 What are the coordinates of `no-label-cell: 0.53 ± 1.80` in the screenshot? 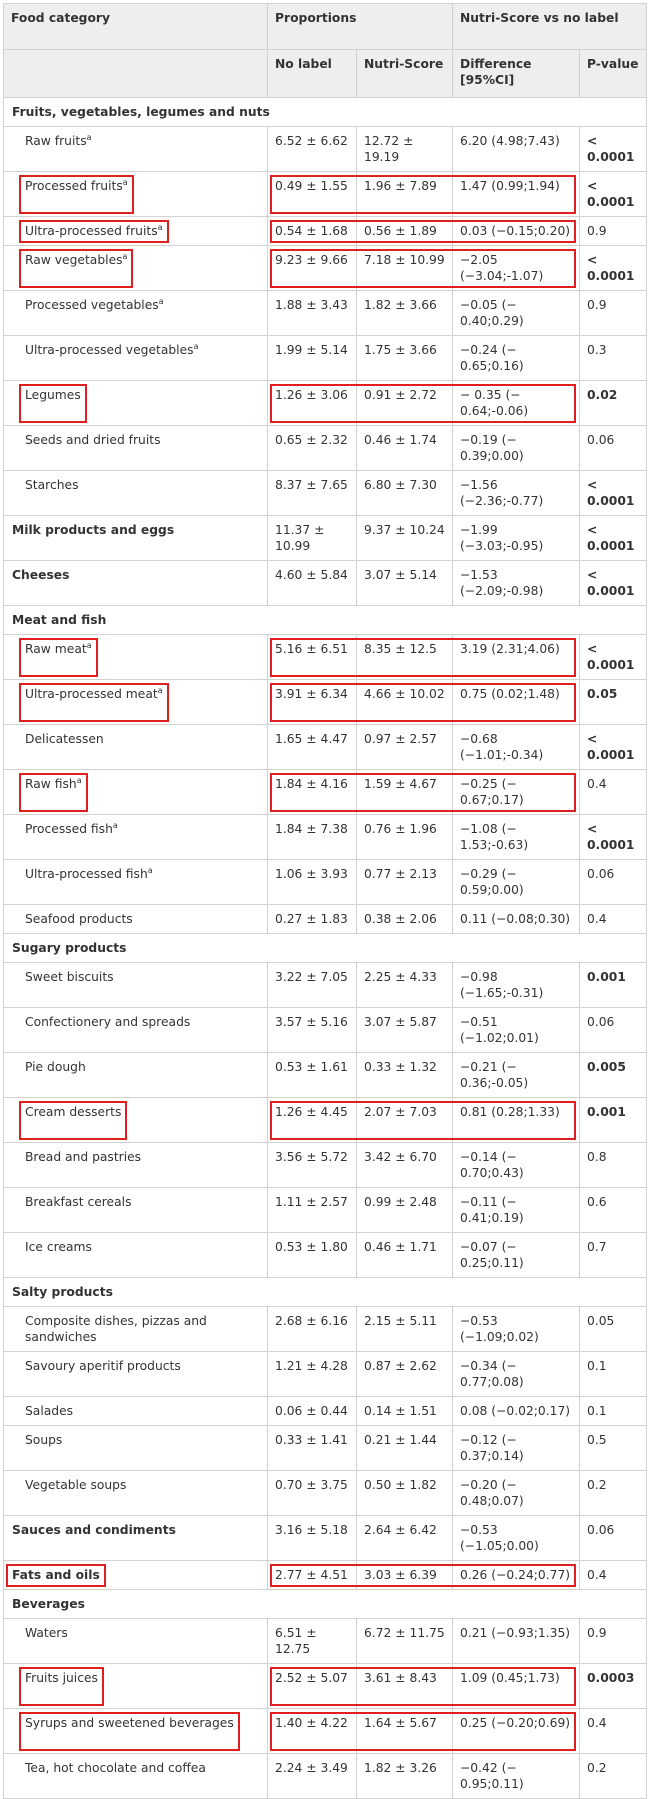 It's located at (312, 1255).